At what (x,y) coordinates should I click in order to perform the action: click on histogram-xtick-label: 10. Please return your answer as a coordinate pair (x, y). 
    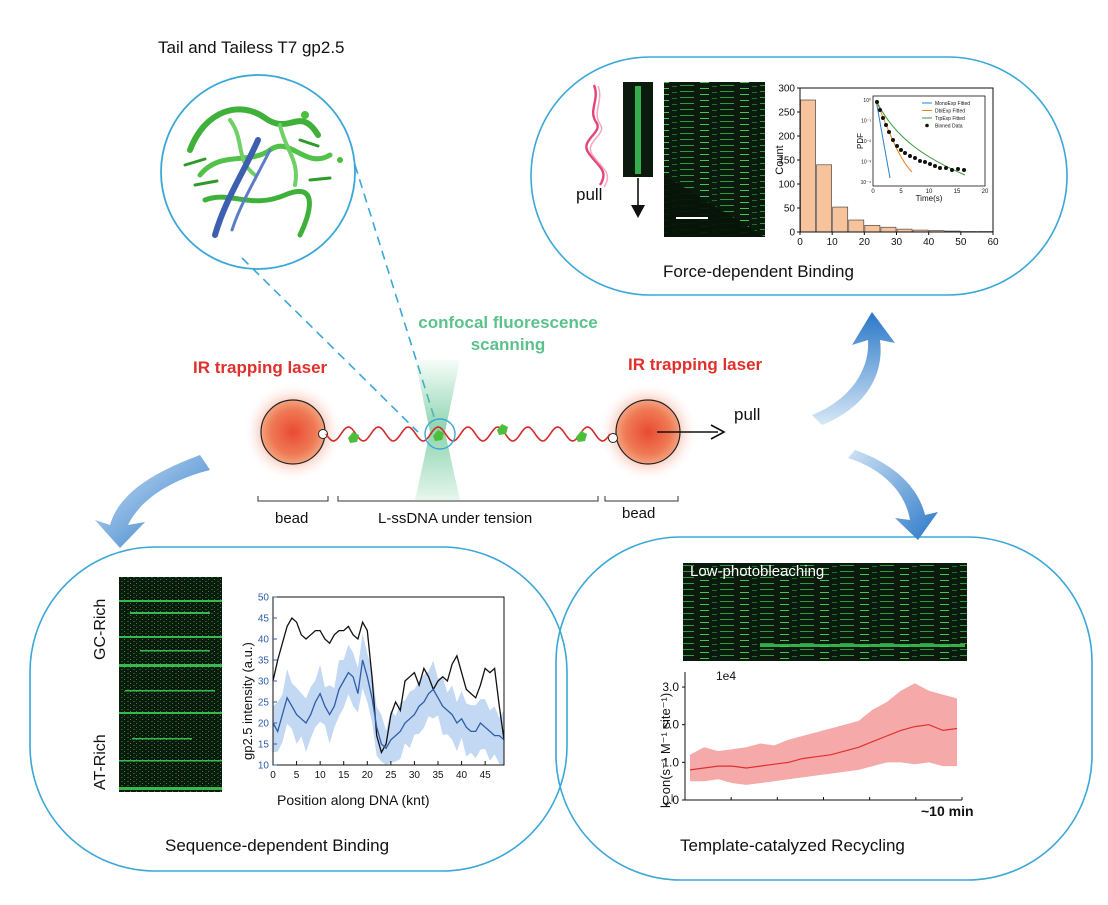
    Looking at the image, I should click on (833, 242).